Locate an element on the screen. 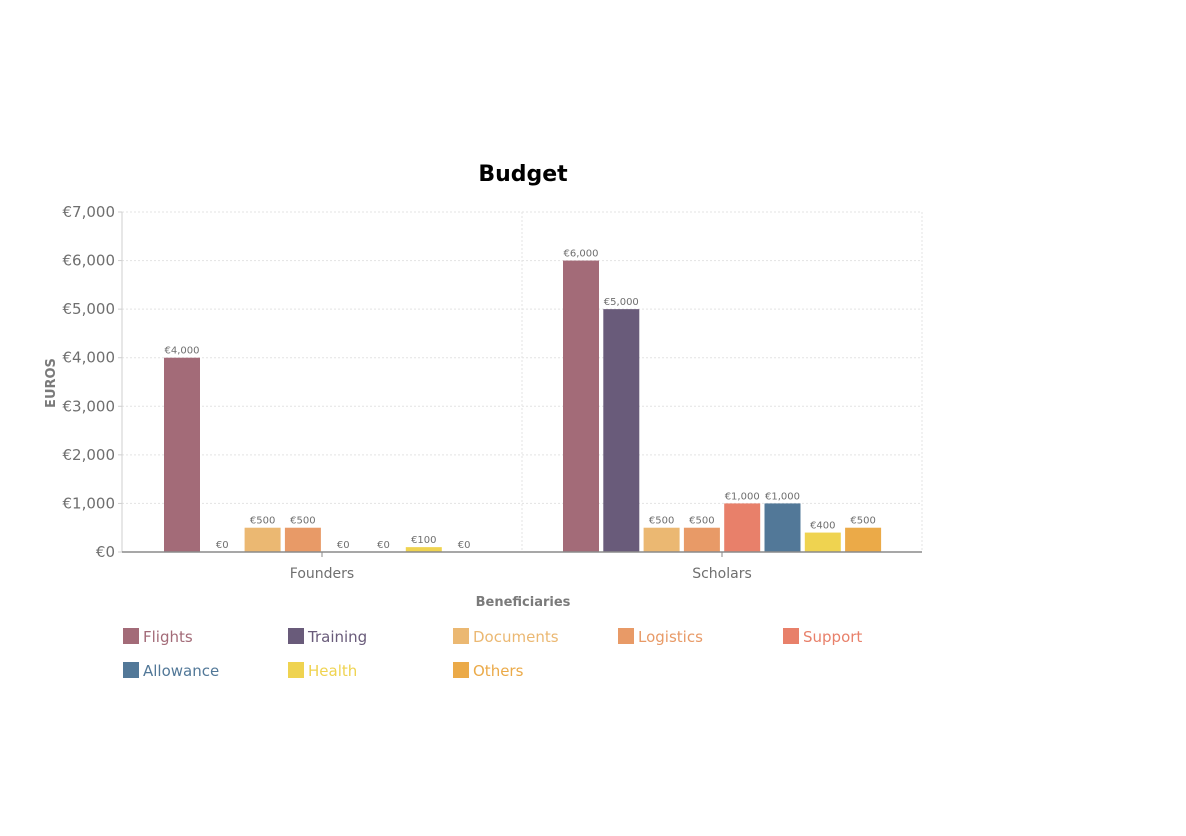  data-label: €5,000 is located at coordinates (621, 302).